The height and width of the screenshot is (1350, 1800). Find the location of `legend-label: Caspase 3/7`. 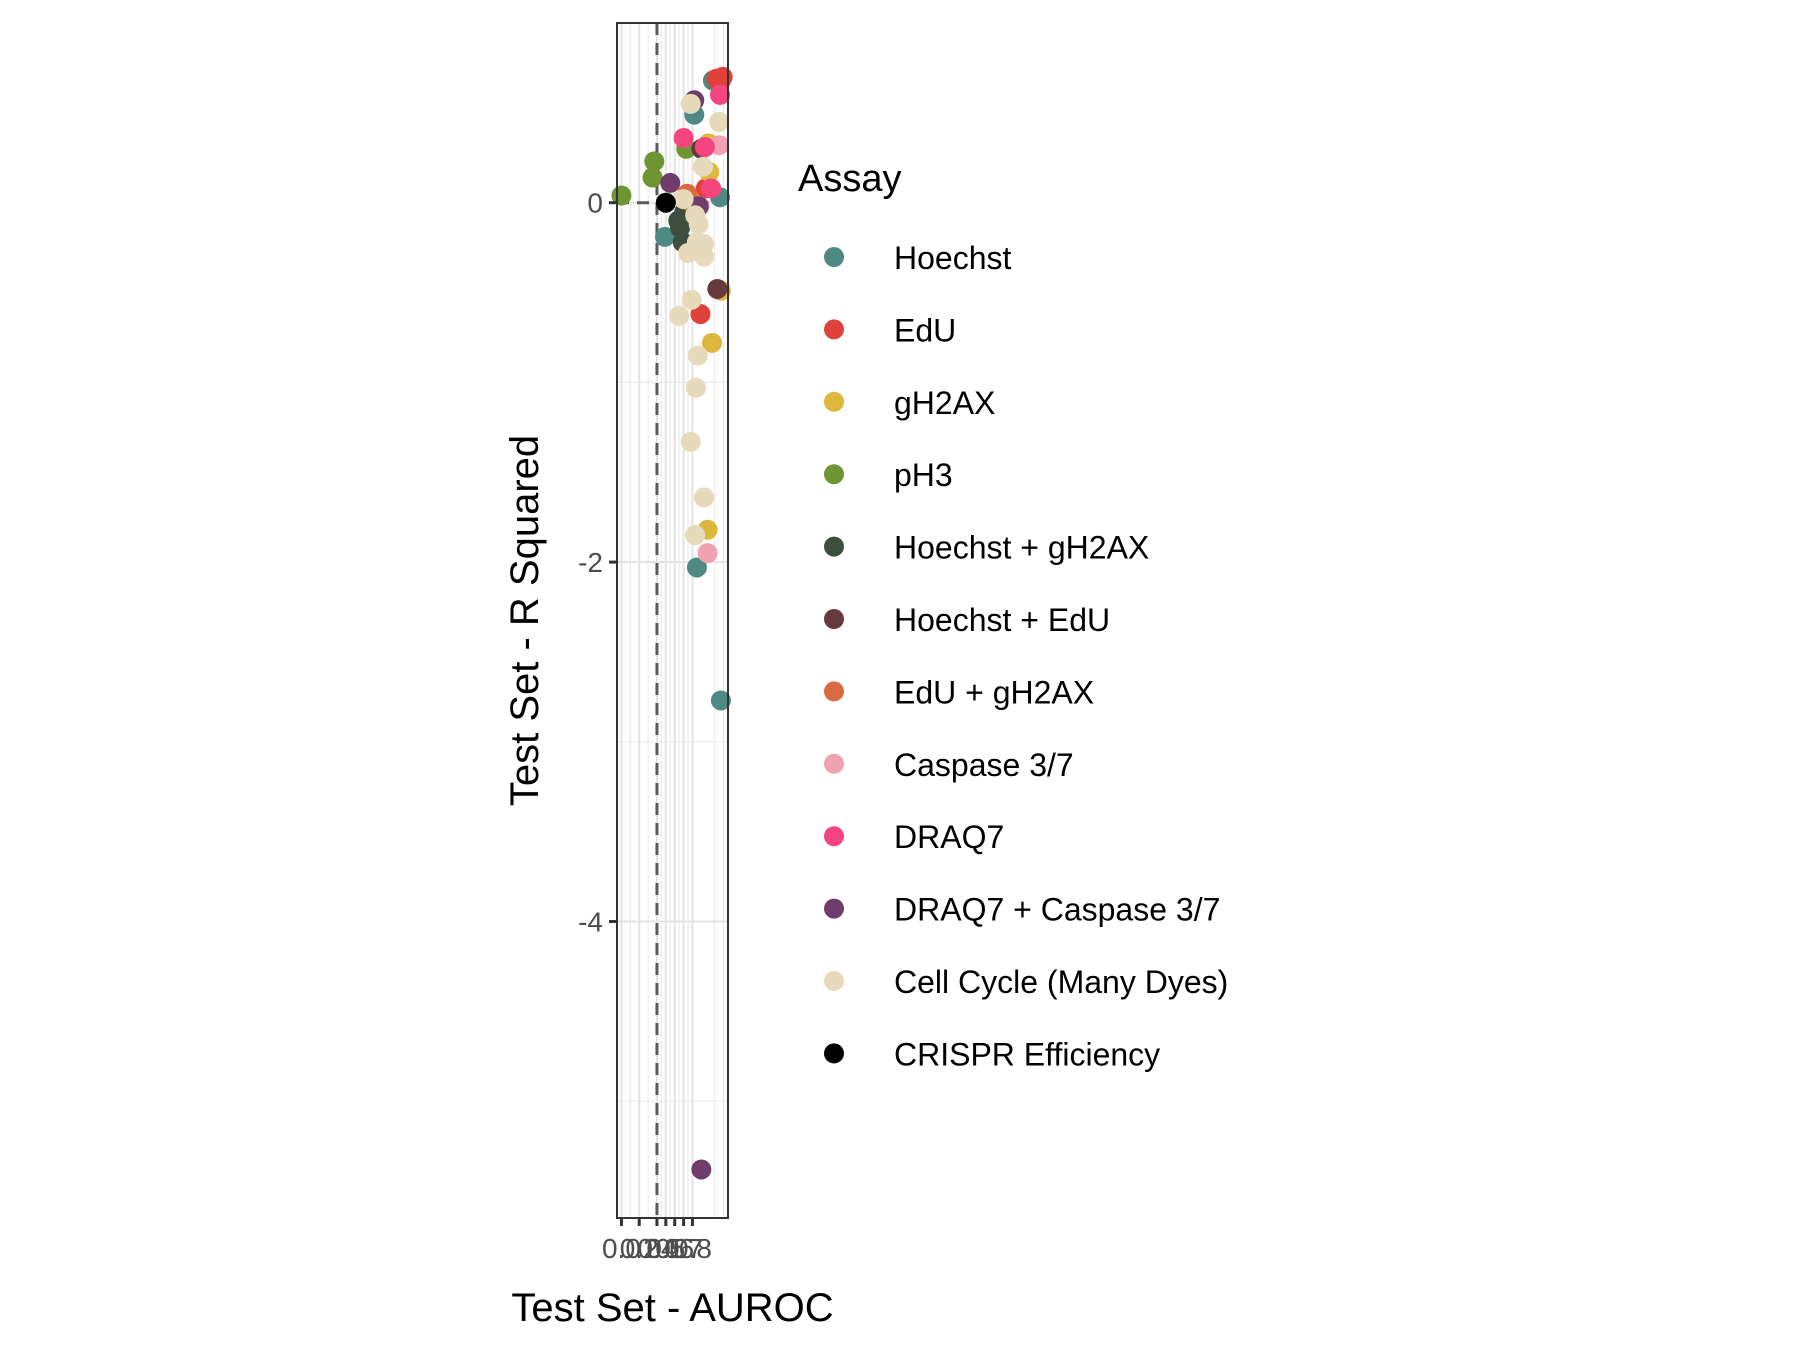

legend-label: Caspase 3/7 is located at coordinates (984, 765).